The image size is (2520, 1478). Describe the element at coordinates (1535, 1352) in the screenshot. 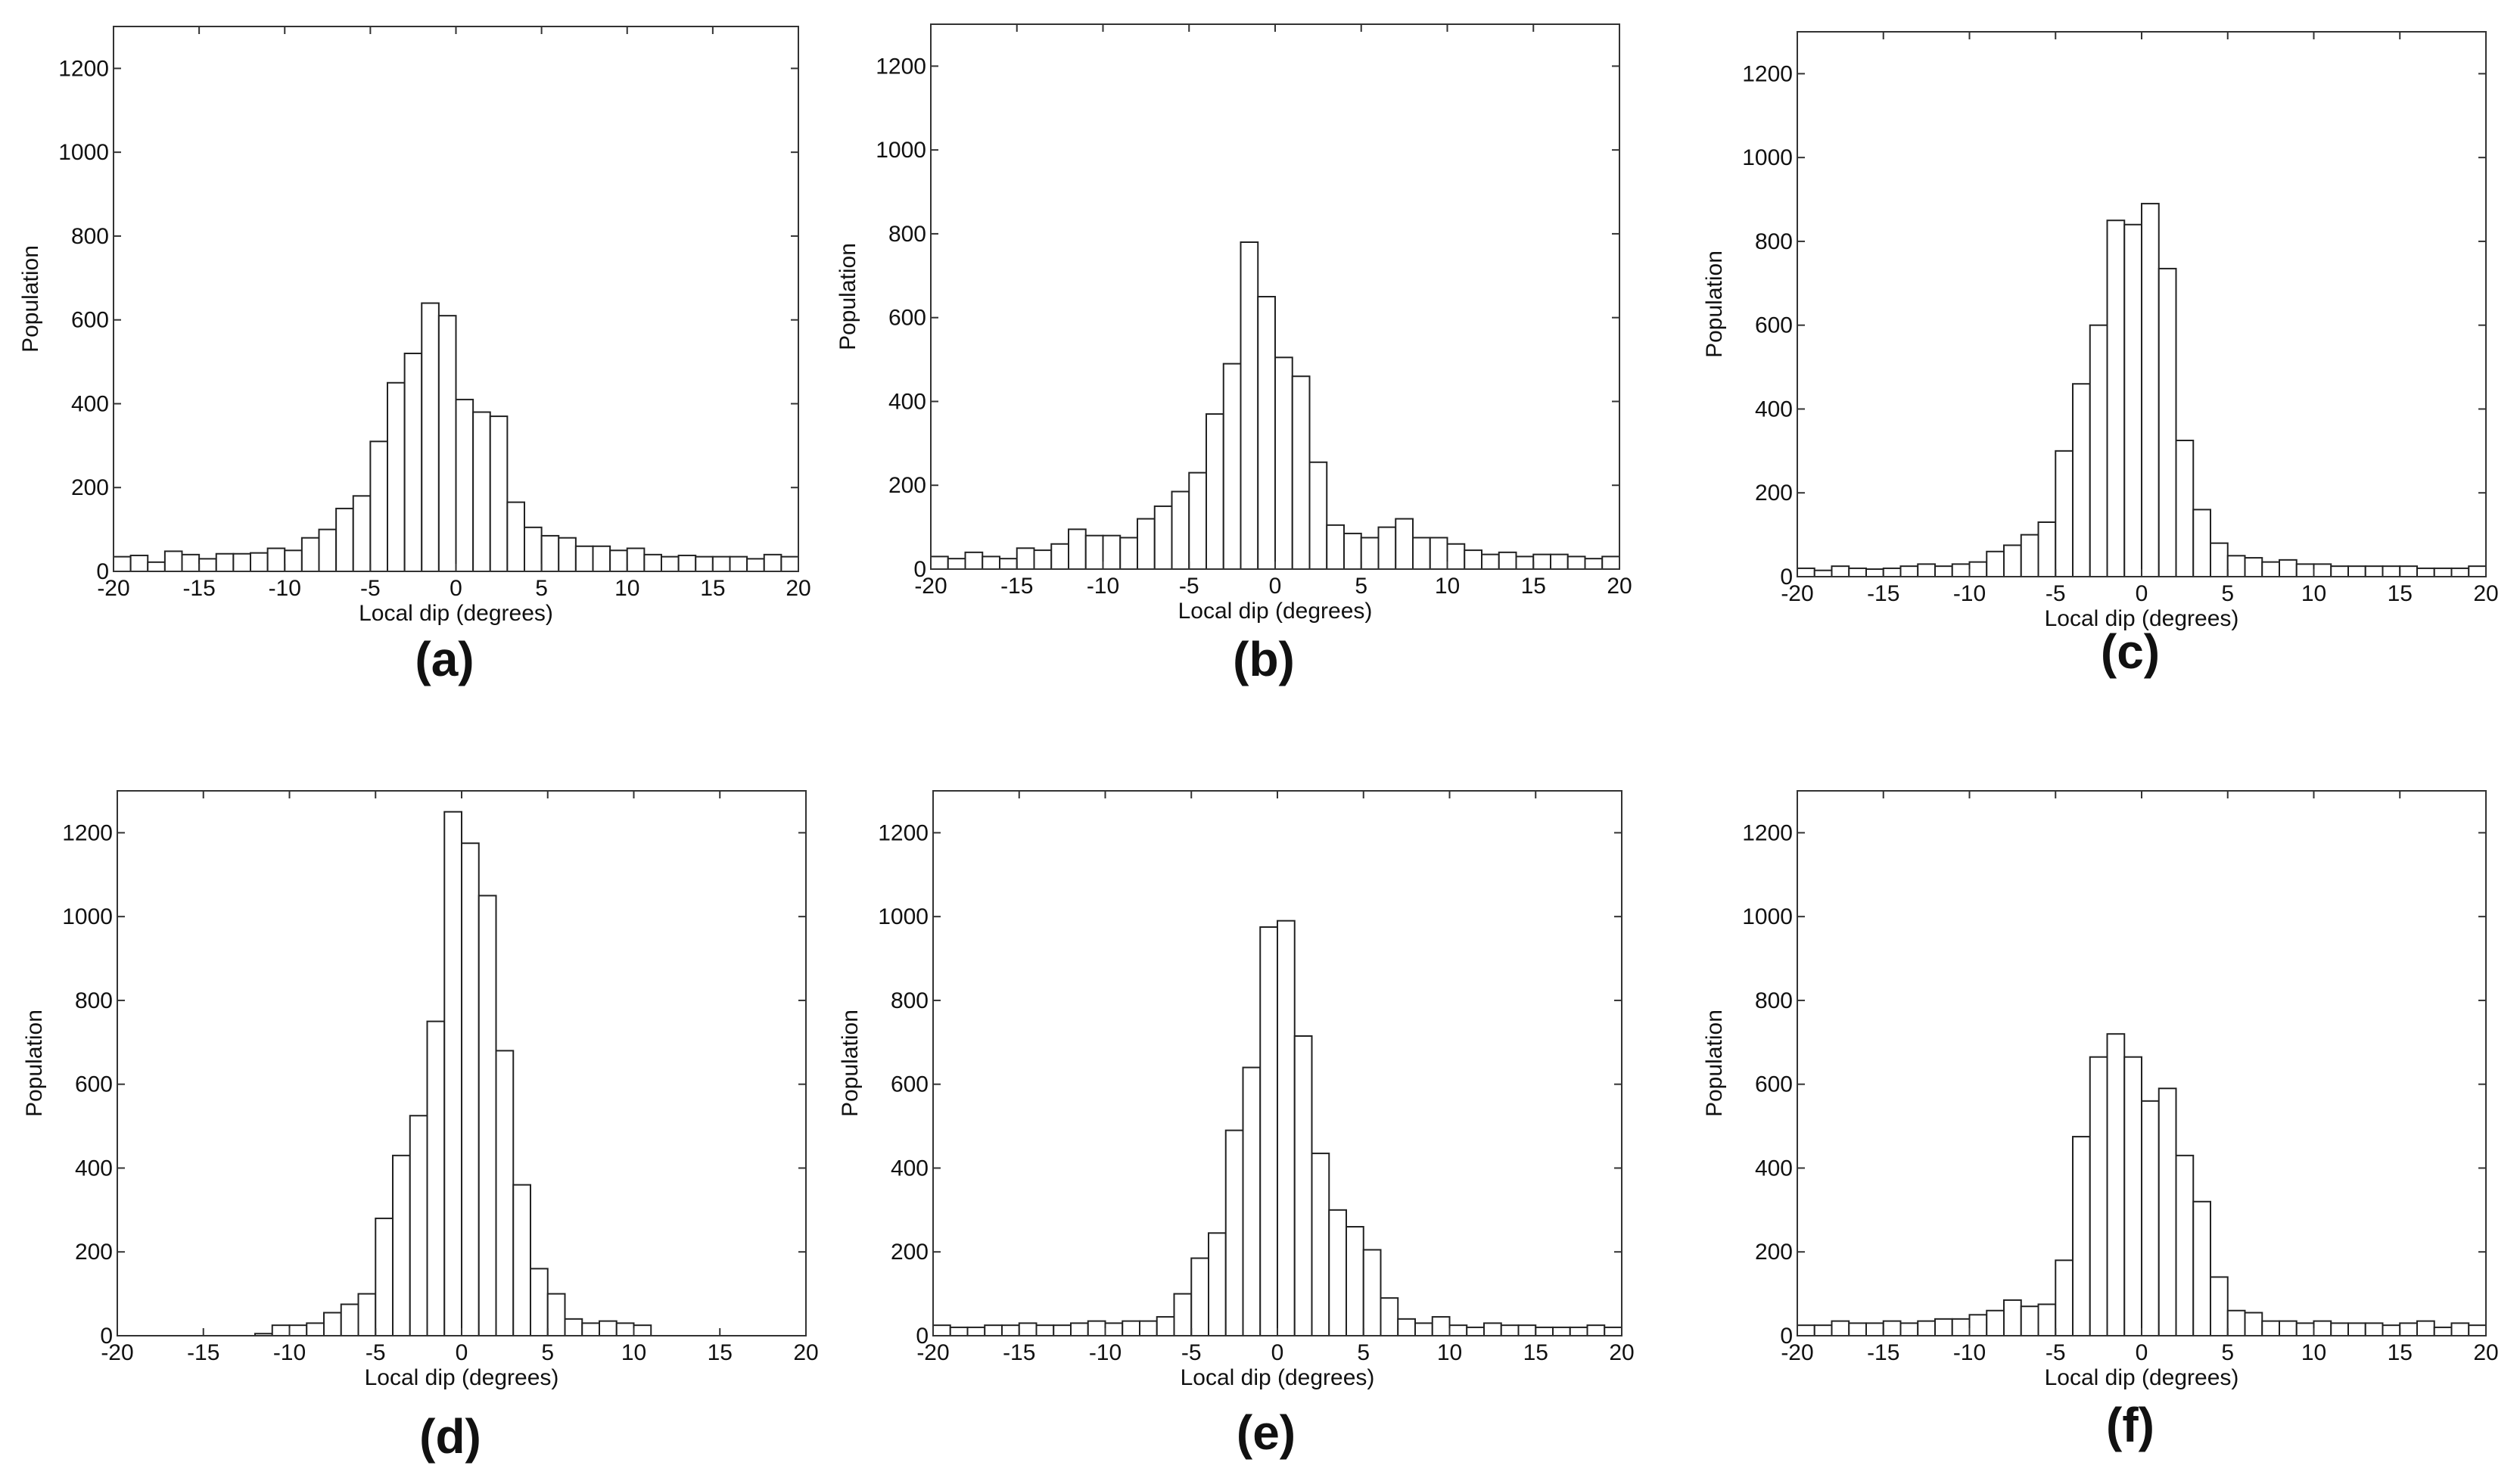

I see `x-tick-label: 15` at that location.